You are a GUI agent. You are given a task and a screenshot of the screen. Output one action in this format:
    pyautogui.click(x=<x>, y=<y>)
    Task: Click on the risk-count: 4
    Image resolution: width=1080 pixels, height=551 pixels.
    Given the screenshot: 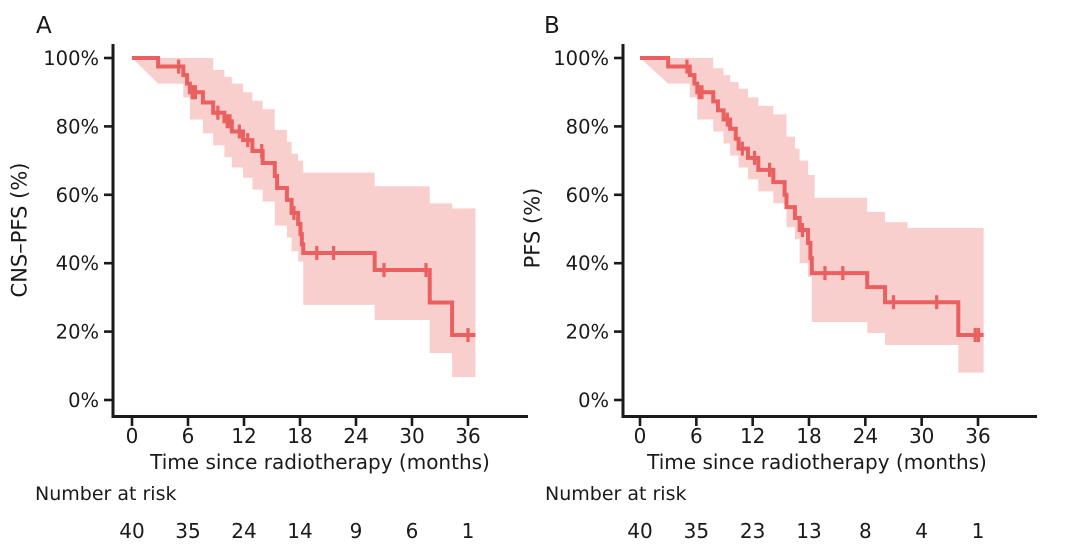 What is the action you would take?
    pyautogui.click(x=922, y=531)
    